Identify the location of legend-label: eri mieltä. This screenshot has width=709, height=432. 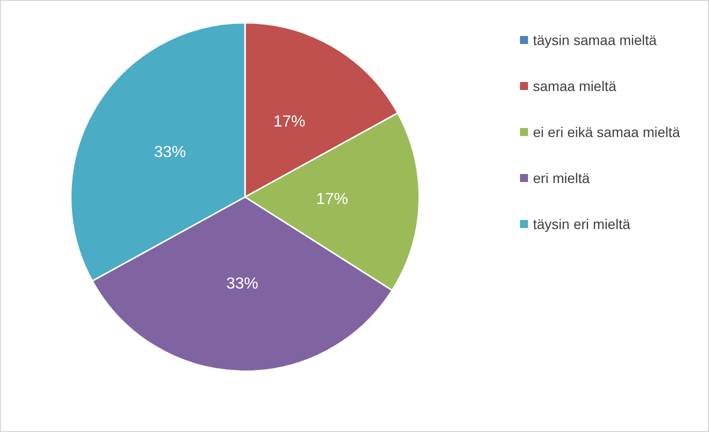
(561, 178).